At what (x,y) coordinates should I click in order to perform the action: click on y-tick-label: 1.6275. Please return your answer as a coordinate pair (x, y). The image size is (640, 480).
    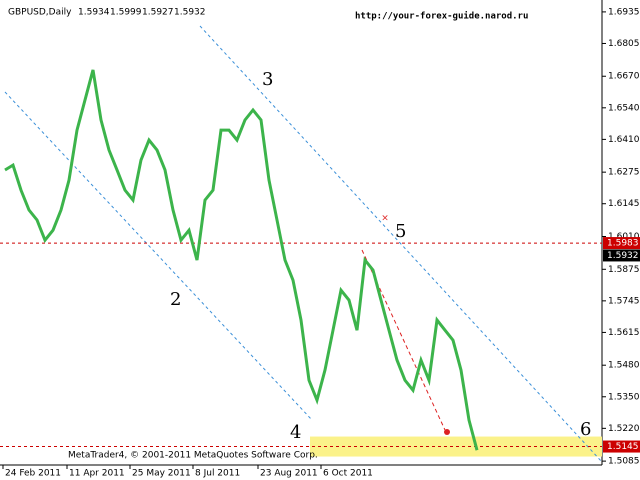
    Looking at the image, I should click on (624, 173).